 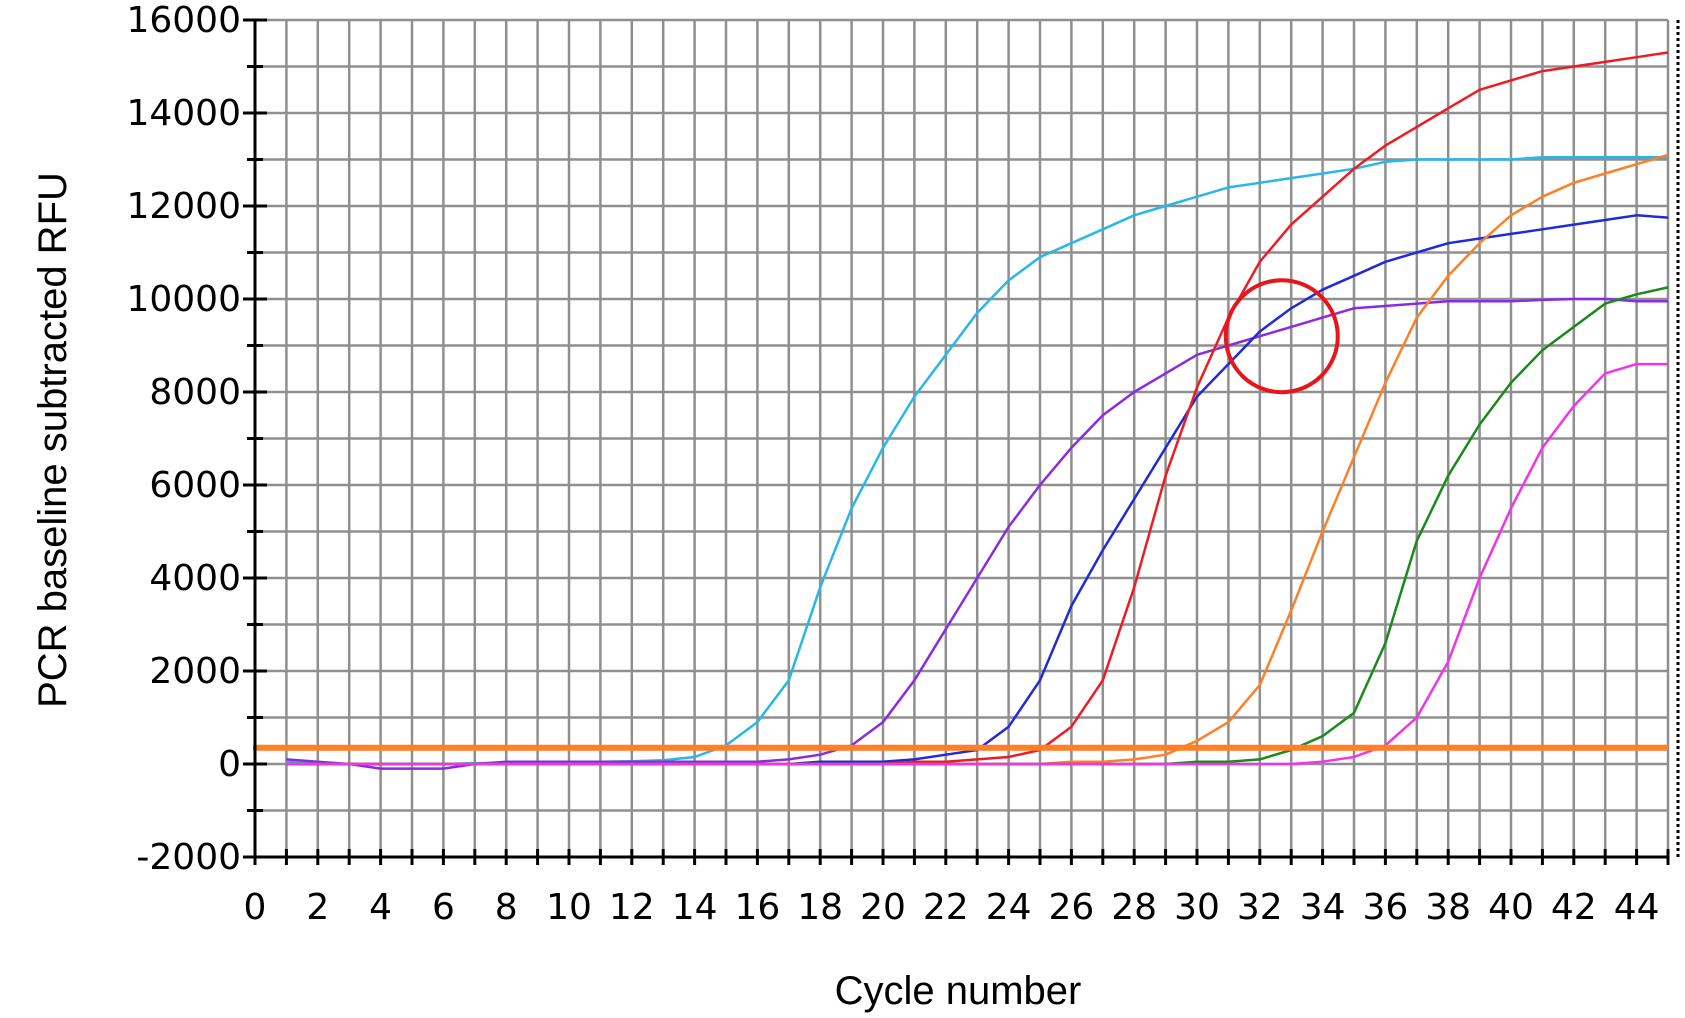 What do you see at coordinates (1260, 907) in the screenshot?
I see `x-tick-label: 32` at bounding box center [1260, 907].